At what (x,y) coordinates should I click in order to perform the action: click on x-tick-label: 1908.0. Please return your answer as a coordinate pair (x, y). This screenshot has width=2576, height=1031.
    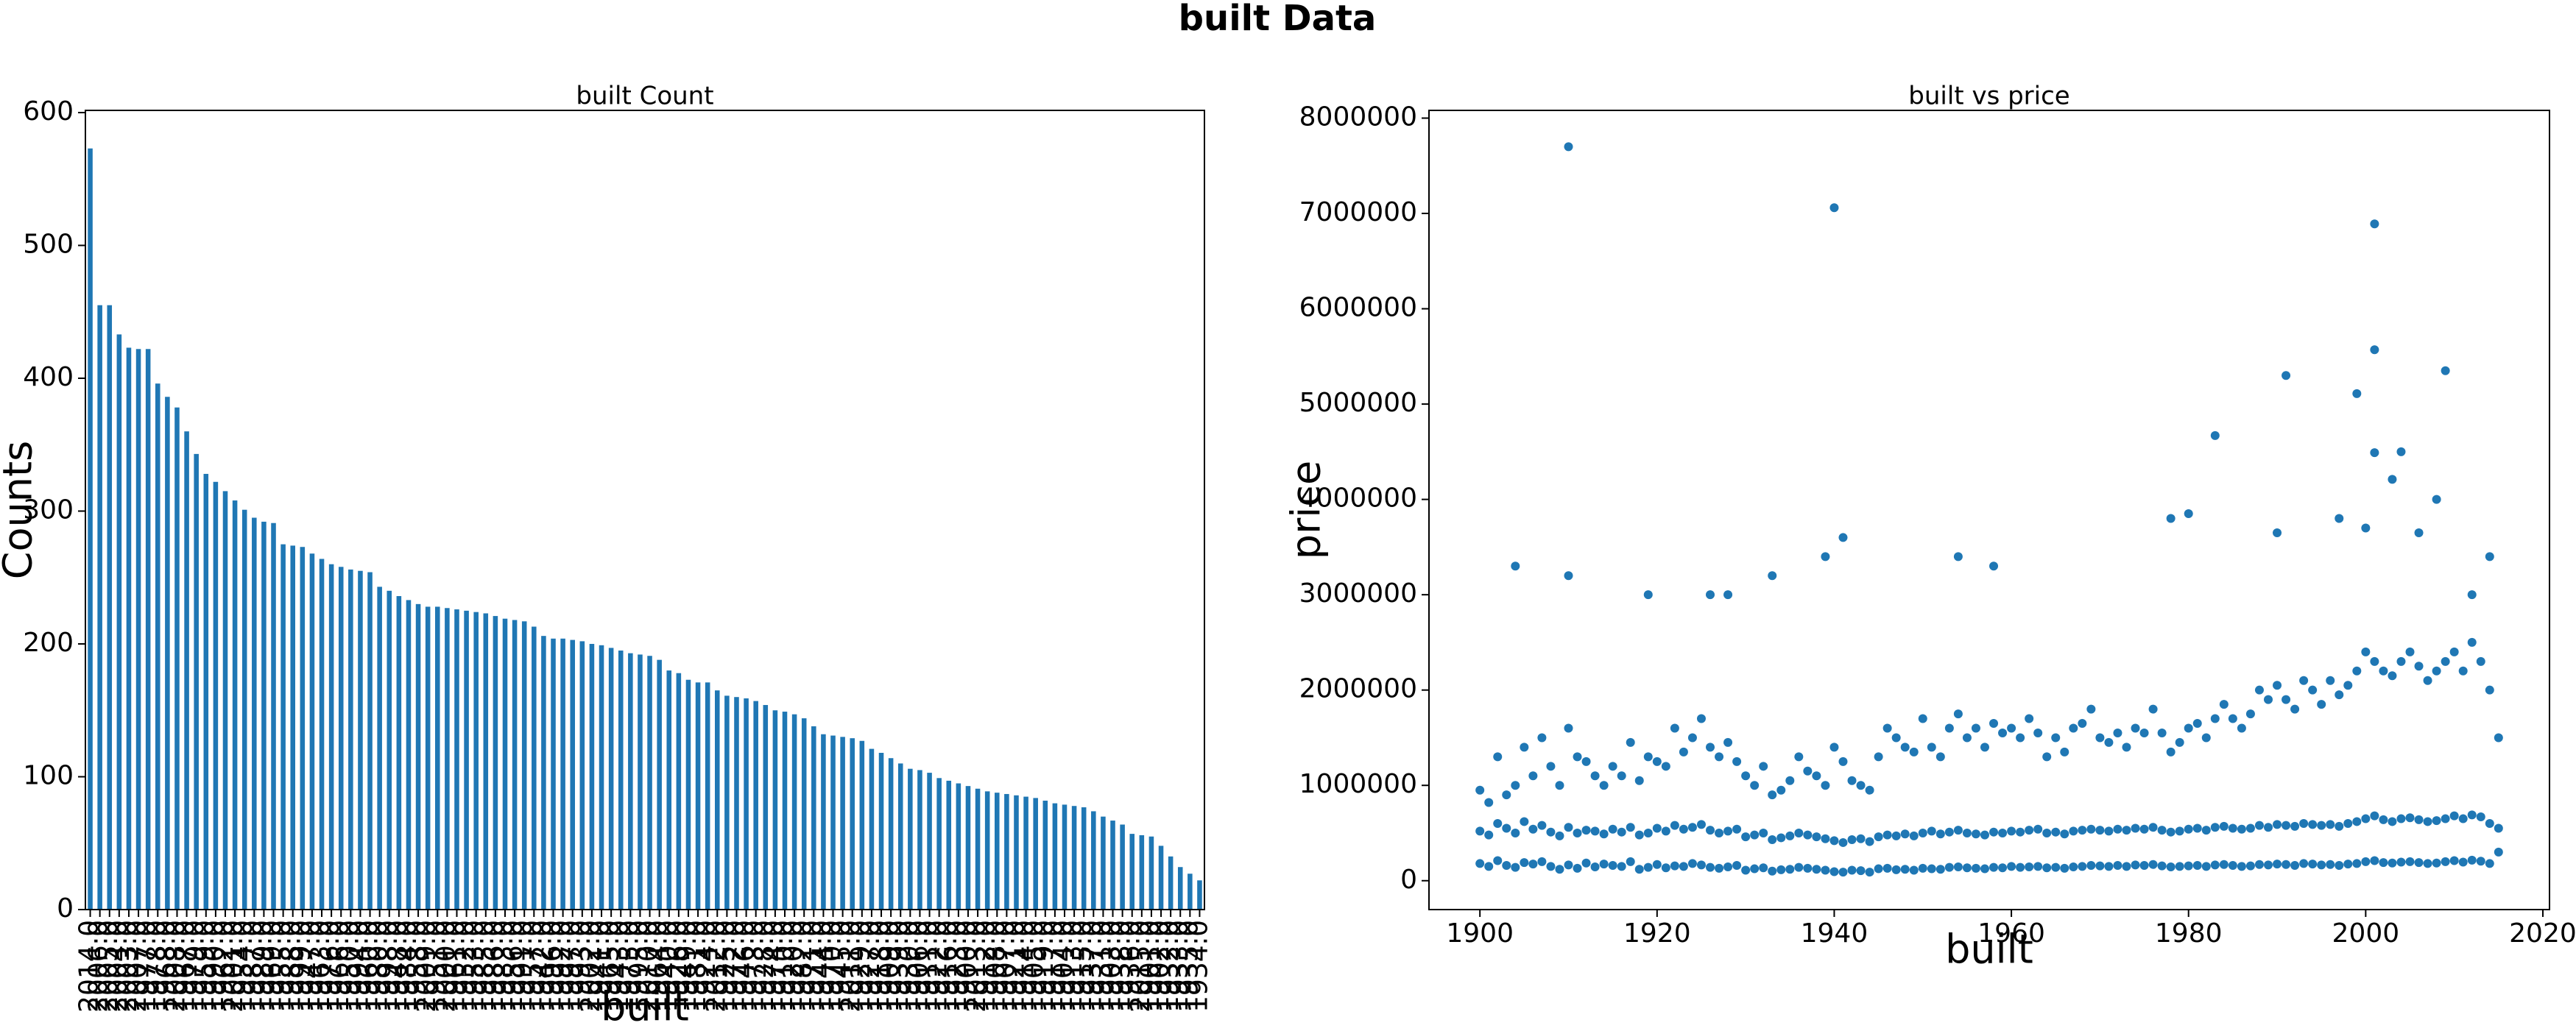
    Looking at the image, I should click on (996, 967).